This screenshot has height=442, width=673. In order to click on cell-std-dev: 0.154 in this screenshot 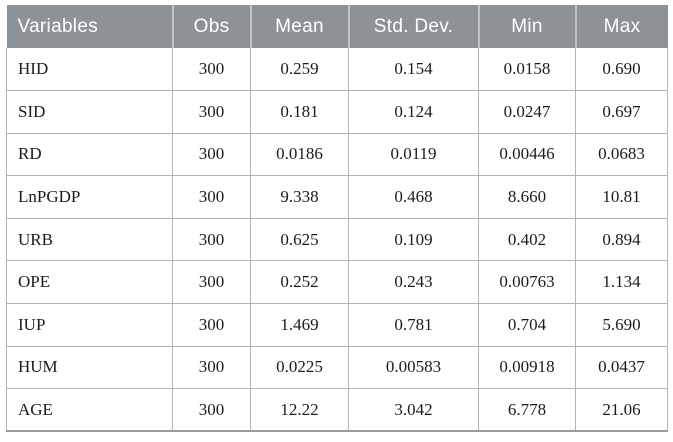, I will do `click(413, 70)`.